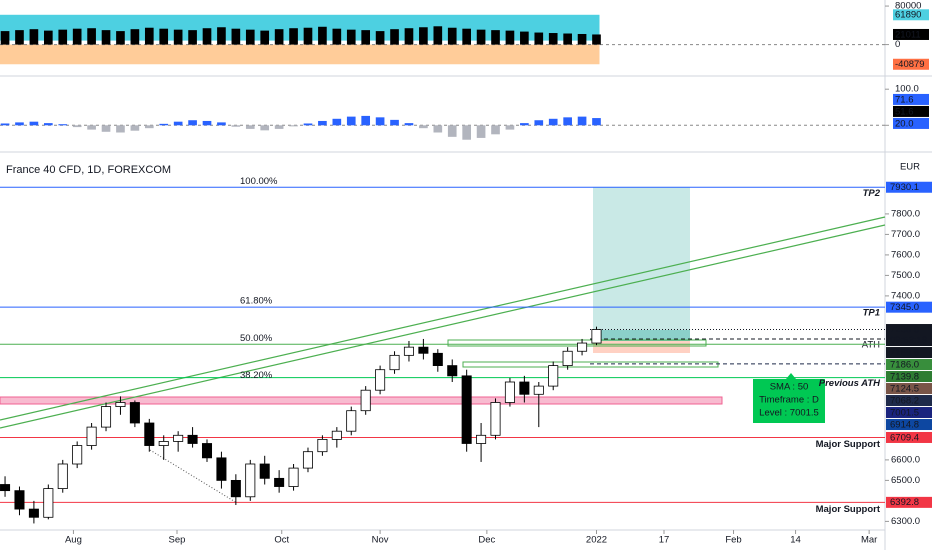 This screenshot has width=932, height=550. I want to click on value-label: -40879, so click(910, 64).